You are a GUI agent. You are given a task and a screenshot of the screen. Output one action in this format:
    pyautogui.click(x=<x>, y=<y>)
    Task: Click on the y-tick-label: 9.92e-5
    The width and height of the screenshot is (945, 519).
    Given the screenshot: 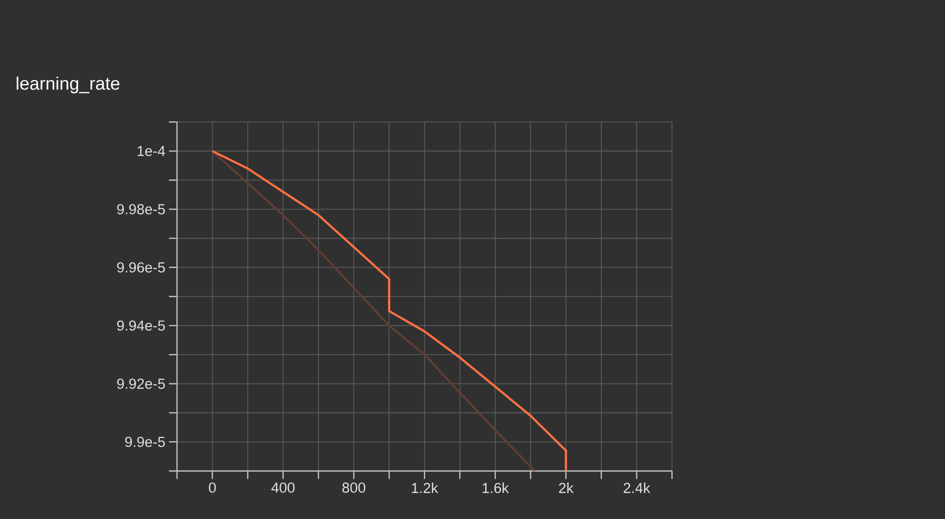 What is the action you would take?
    pyautogui.click(x=141, y=383)
    